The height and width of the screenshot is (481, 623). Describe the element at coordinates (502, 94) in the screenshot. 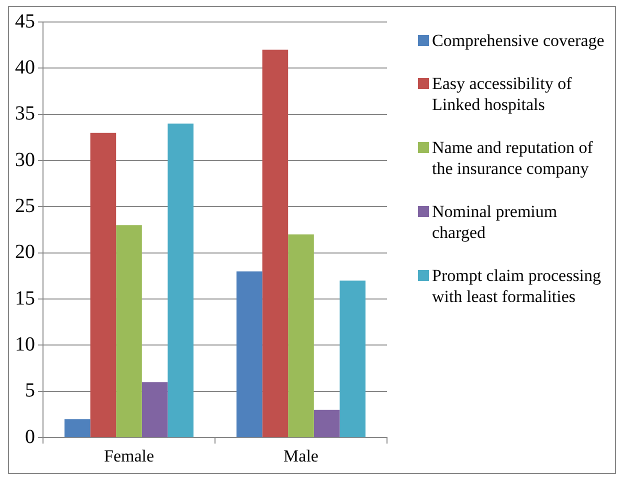

I see `legend-label: Easy accessibility of Linked hospitals` at that location.